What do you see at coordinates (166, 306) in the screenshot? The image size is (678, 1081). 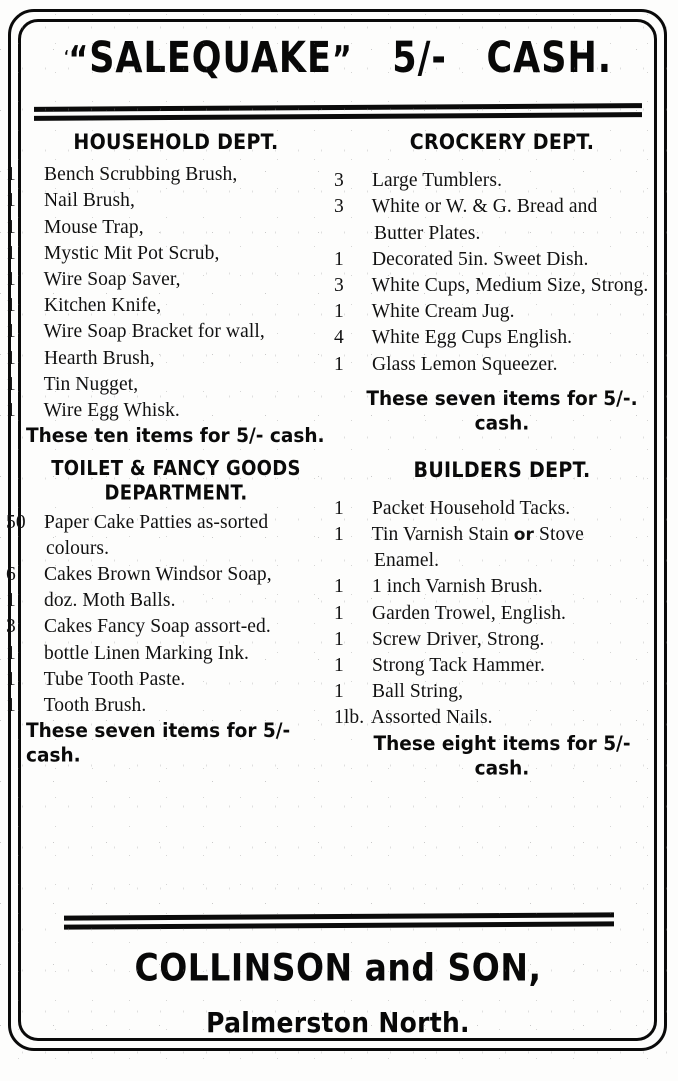 I see `list-item: 1 Kitchen Knife,` at bounding box center [166, 306].